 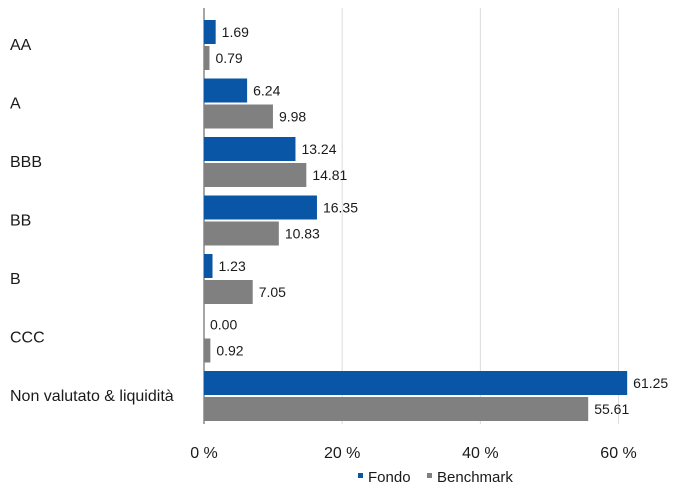 What do you see at coordinates (228, 58) in the screenshot?
I see `data-label: 0.79` at bounding box center [228, 58].